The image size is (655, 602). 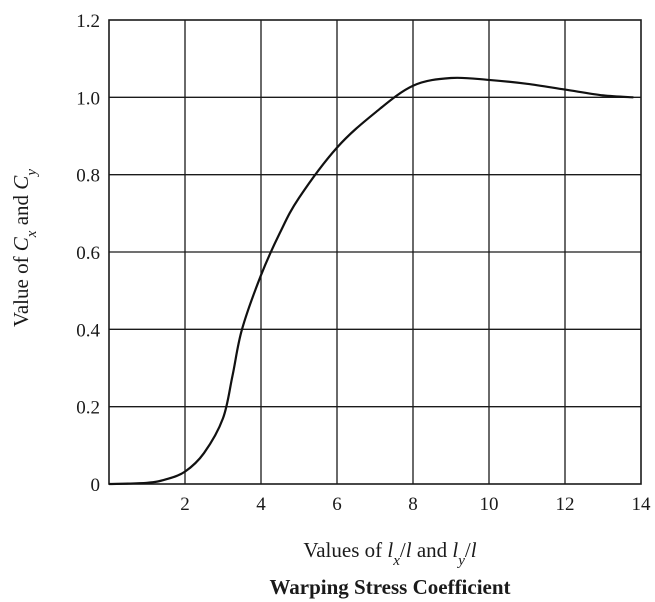 I want to click on x-tick-label: 12, so click(x=565, y=504).